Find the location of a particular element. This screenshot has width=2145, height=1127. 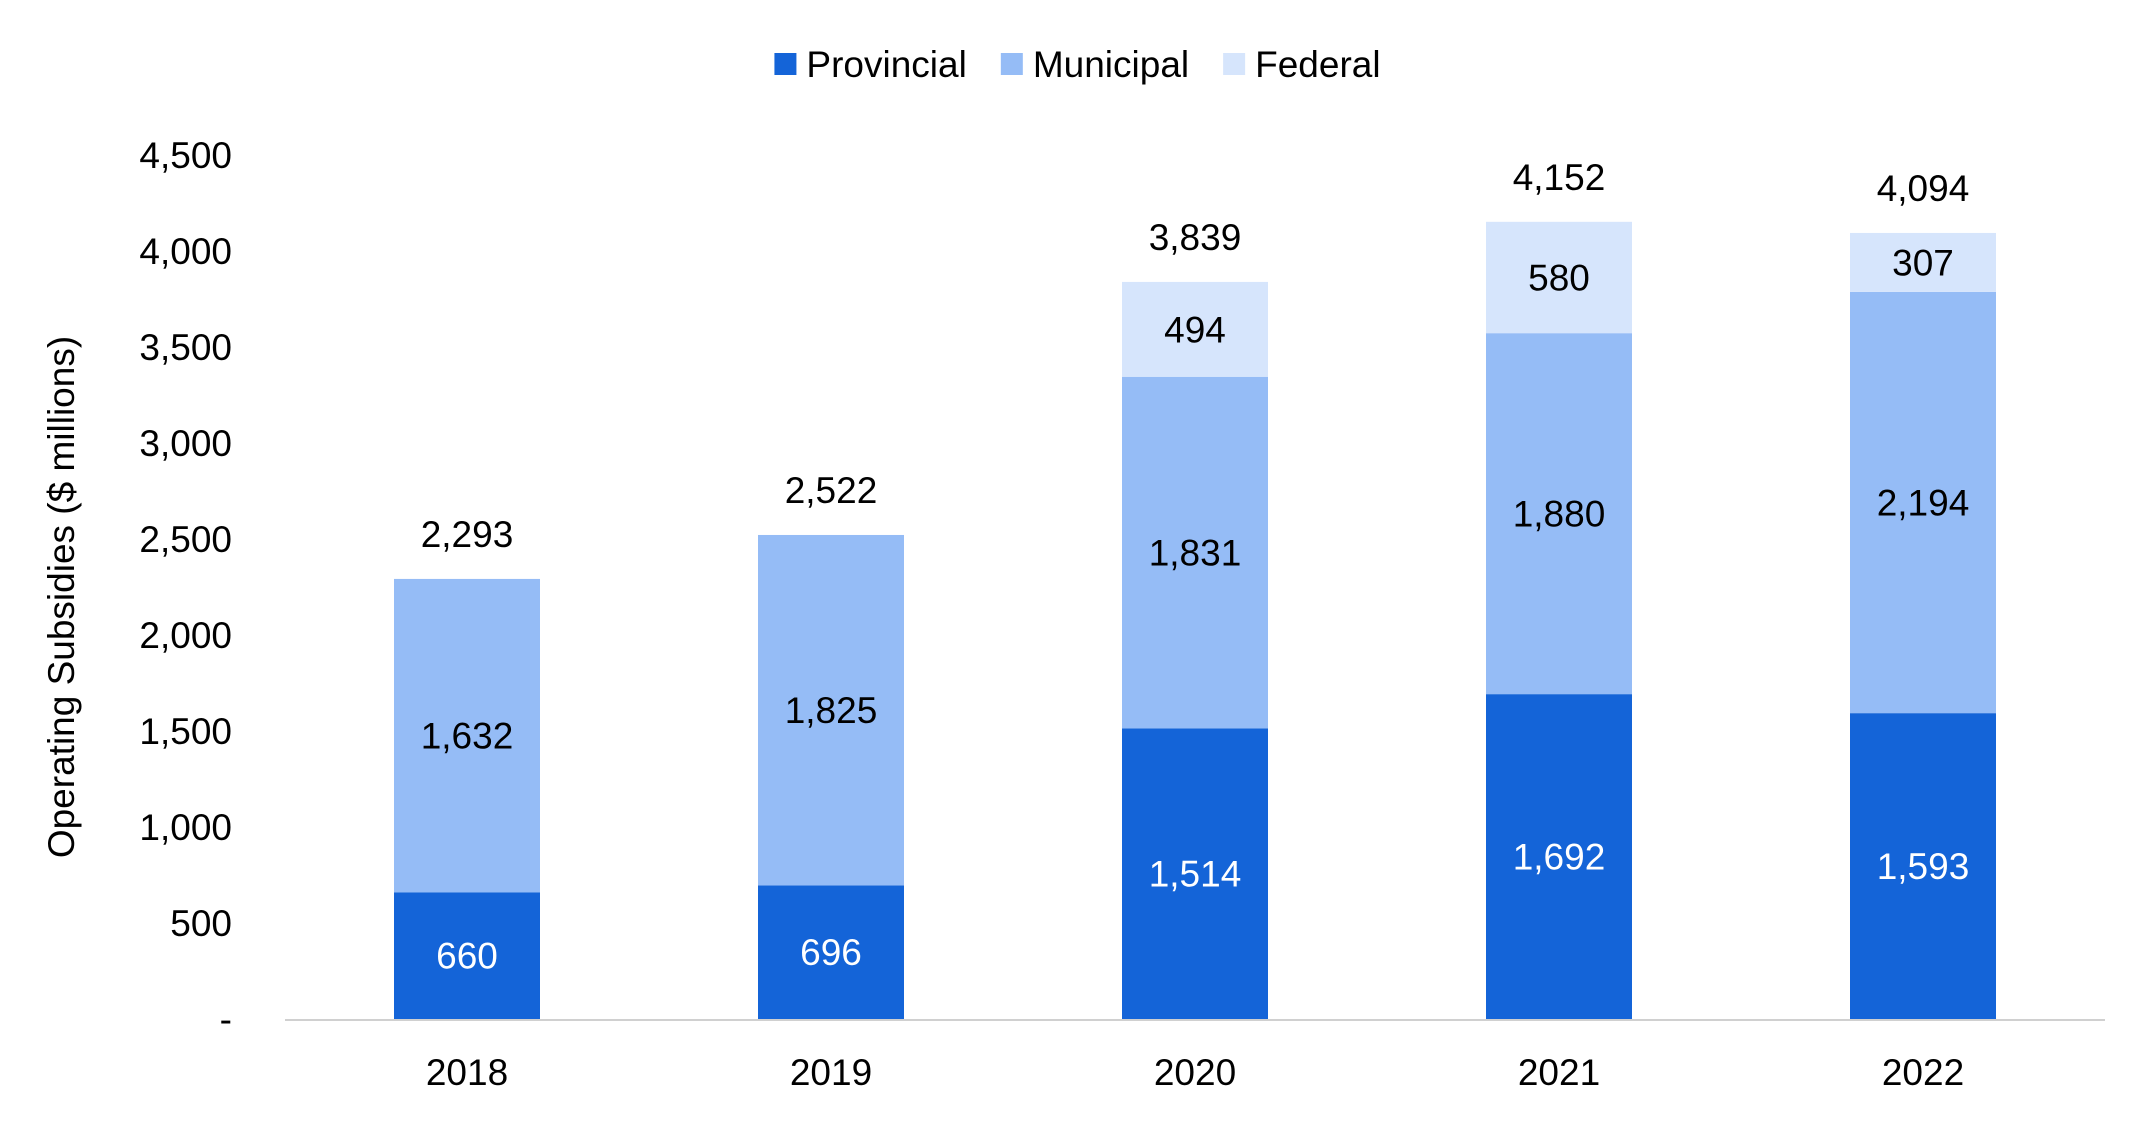

legend-label-provincial: Provincial is located at coordinates (886, 64).